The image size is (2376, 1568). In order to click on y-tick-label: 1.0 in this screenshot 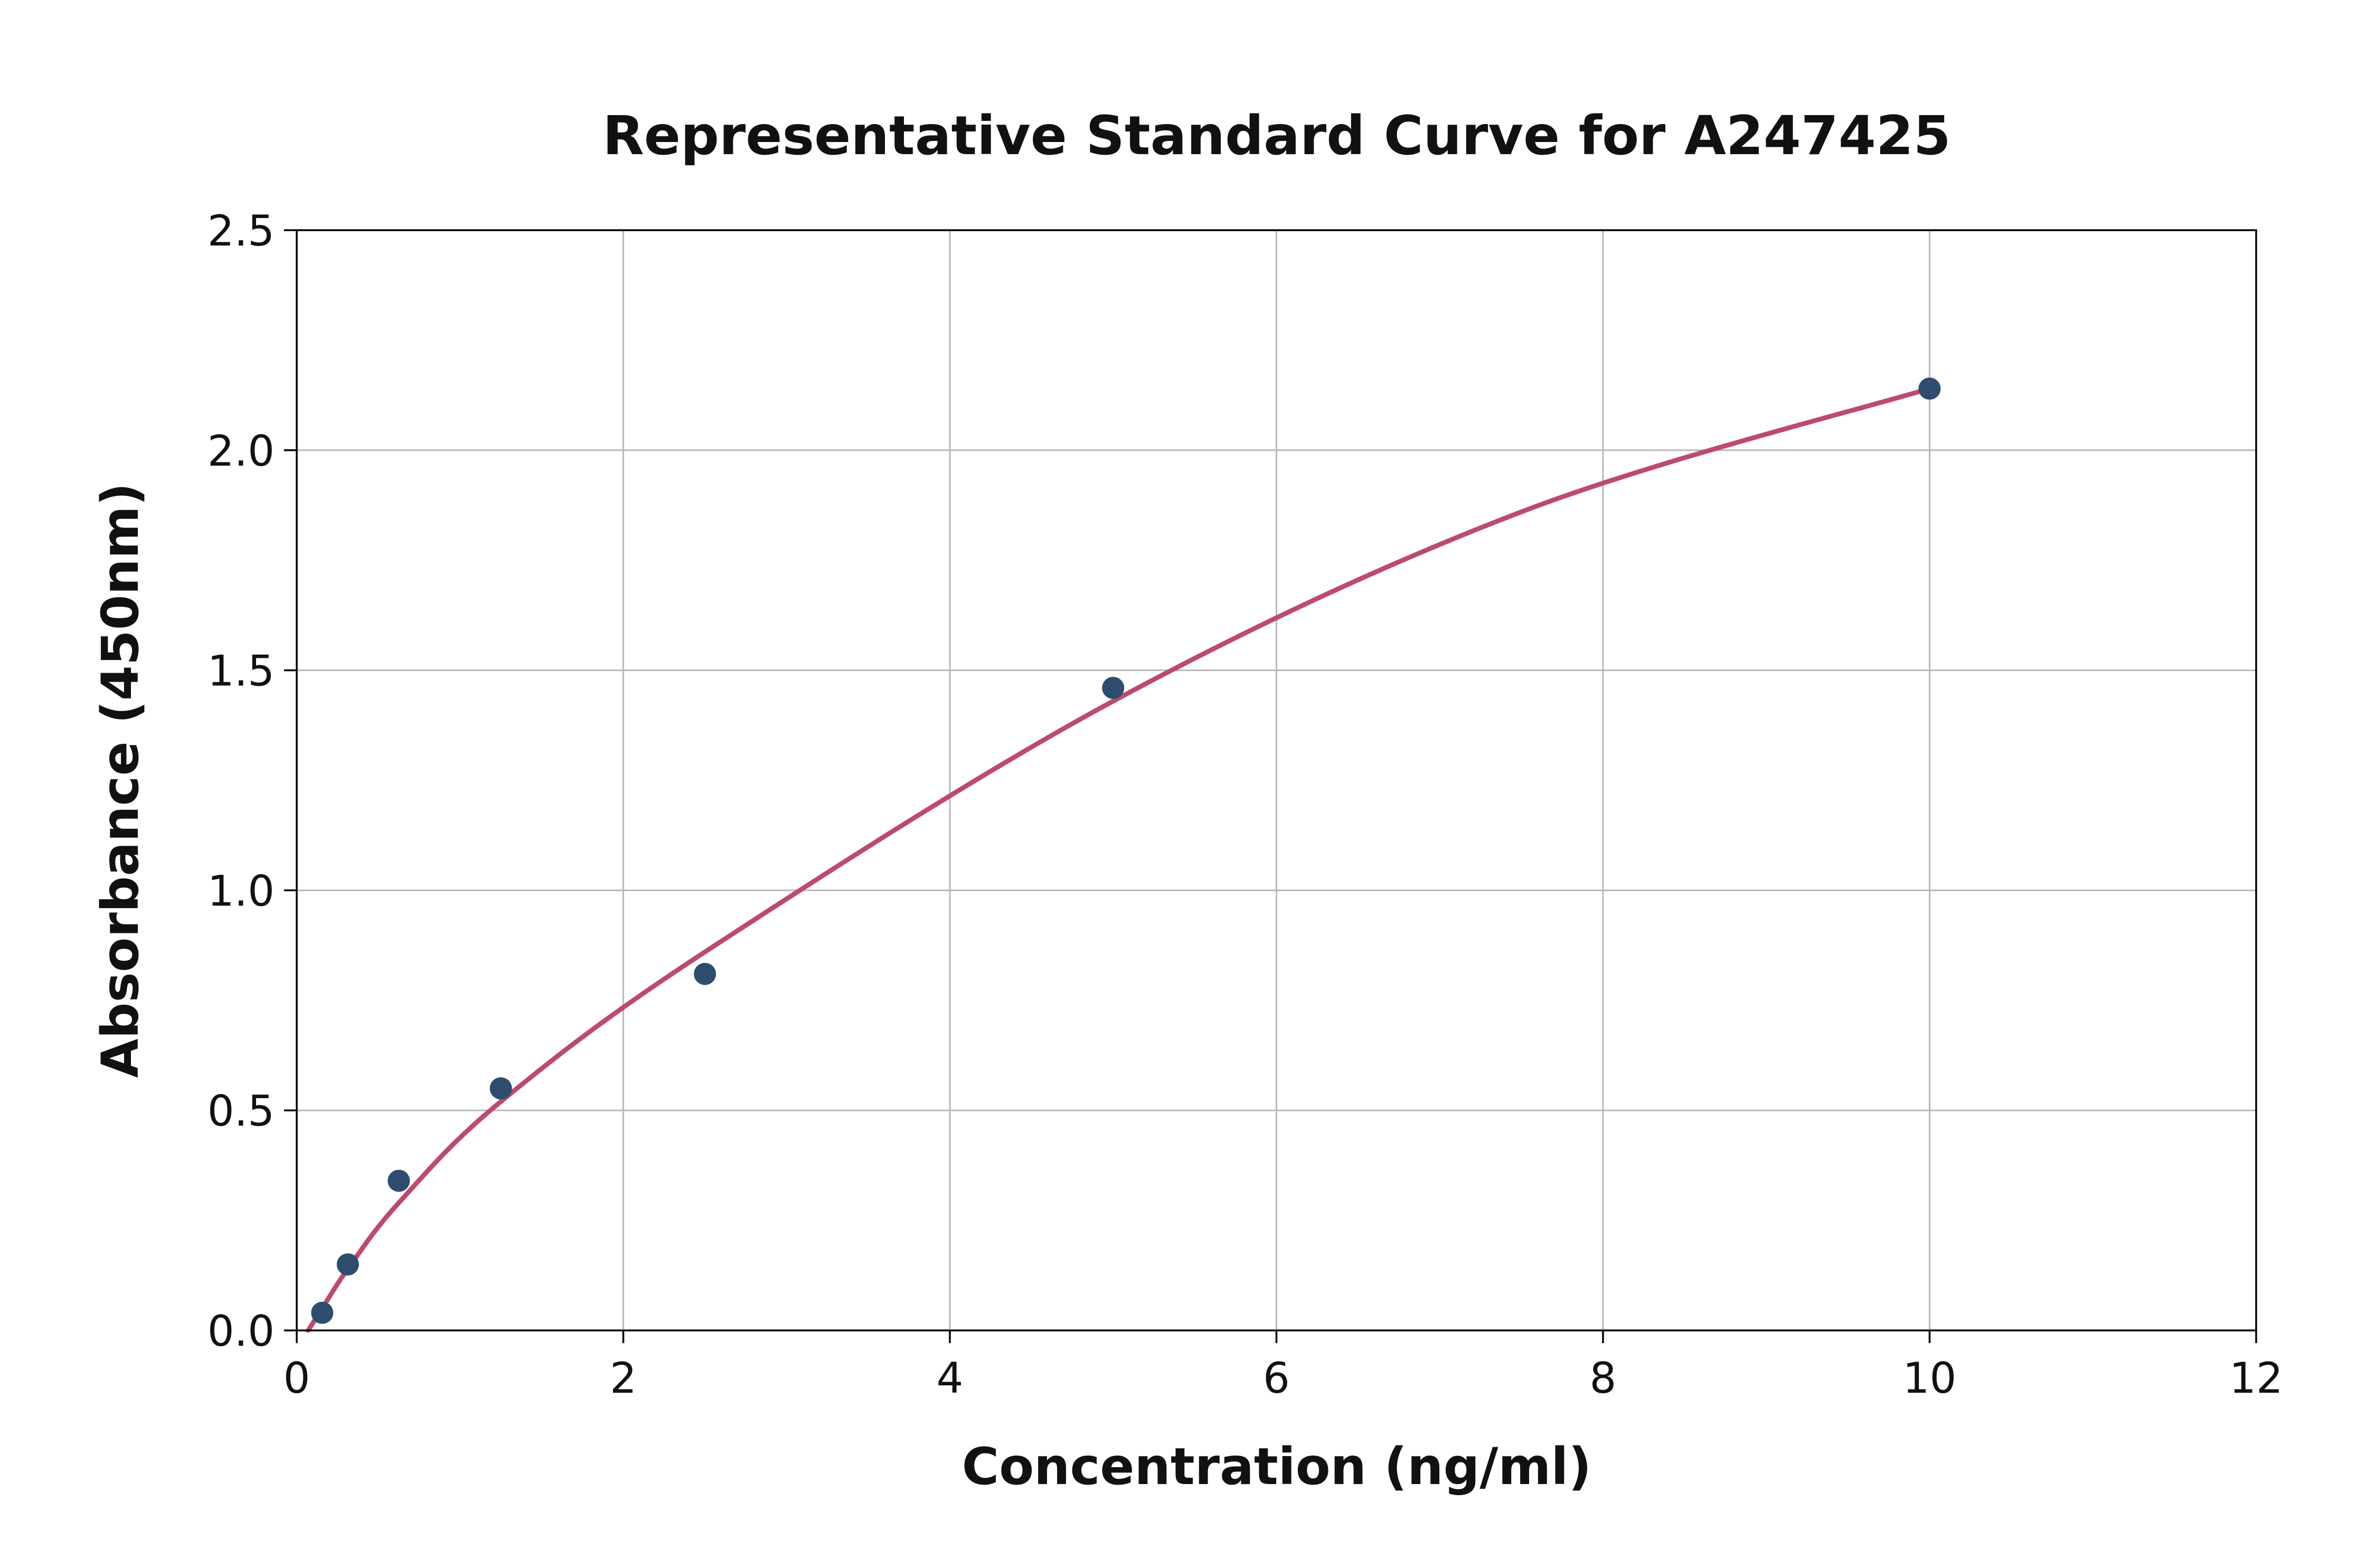, I will do `click(242, 890)`.